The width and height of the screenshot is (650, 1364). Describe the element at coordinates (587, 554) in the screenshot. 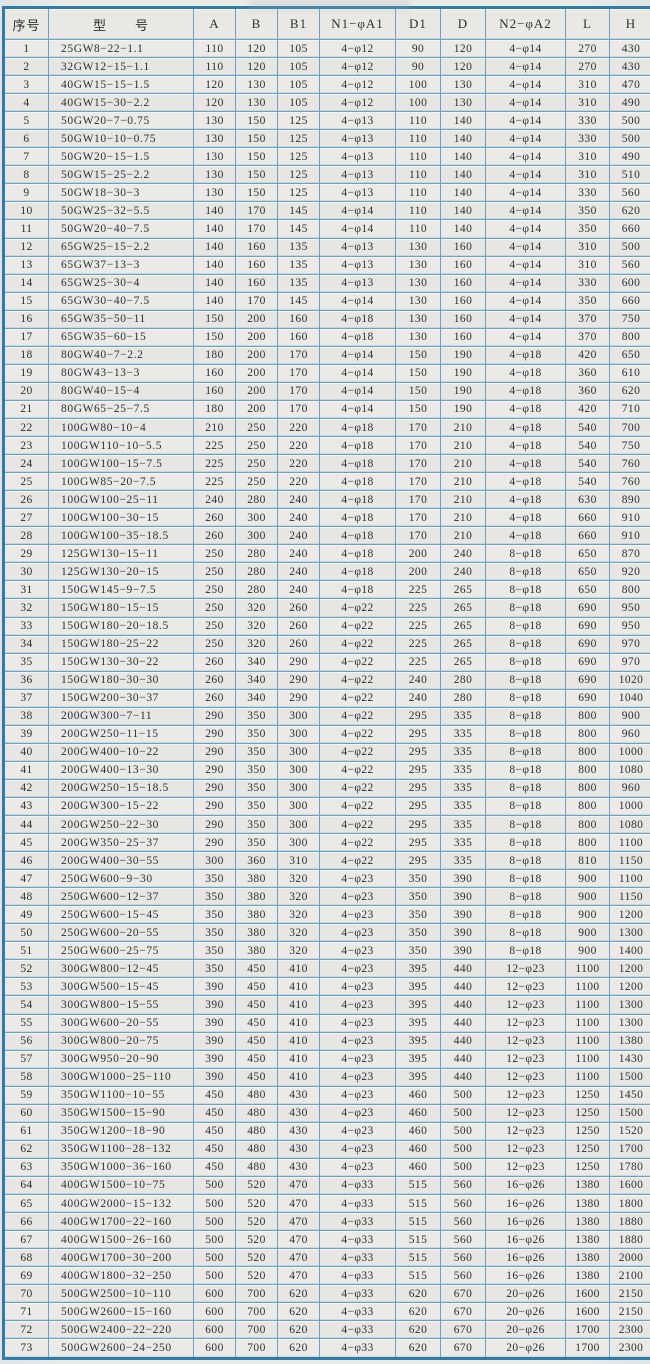

I see `cell-value: 650` at that location.